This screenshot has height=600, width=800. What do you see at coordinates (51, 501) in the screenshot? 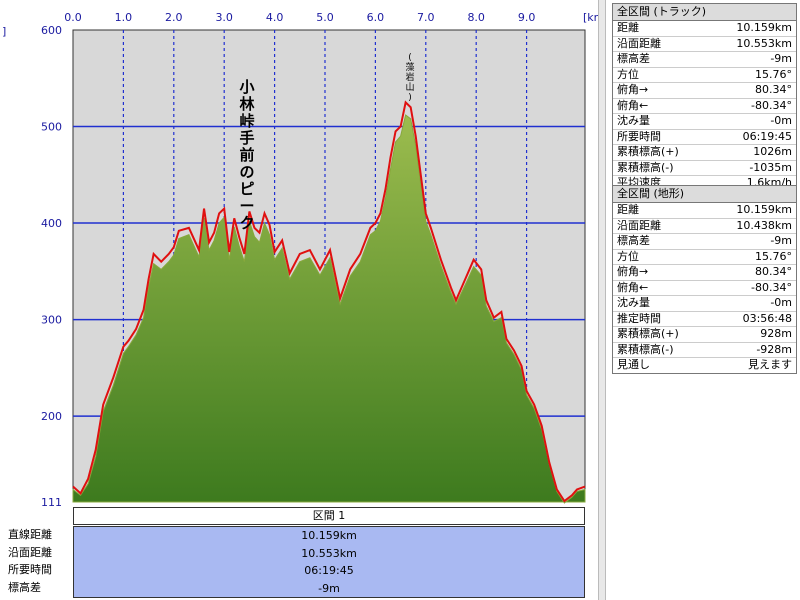
I see `y-tick-label: 111` at bounding box center [51, 501].